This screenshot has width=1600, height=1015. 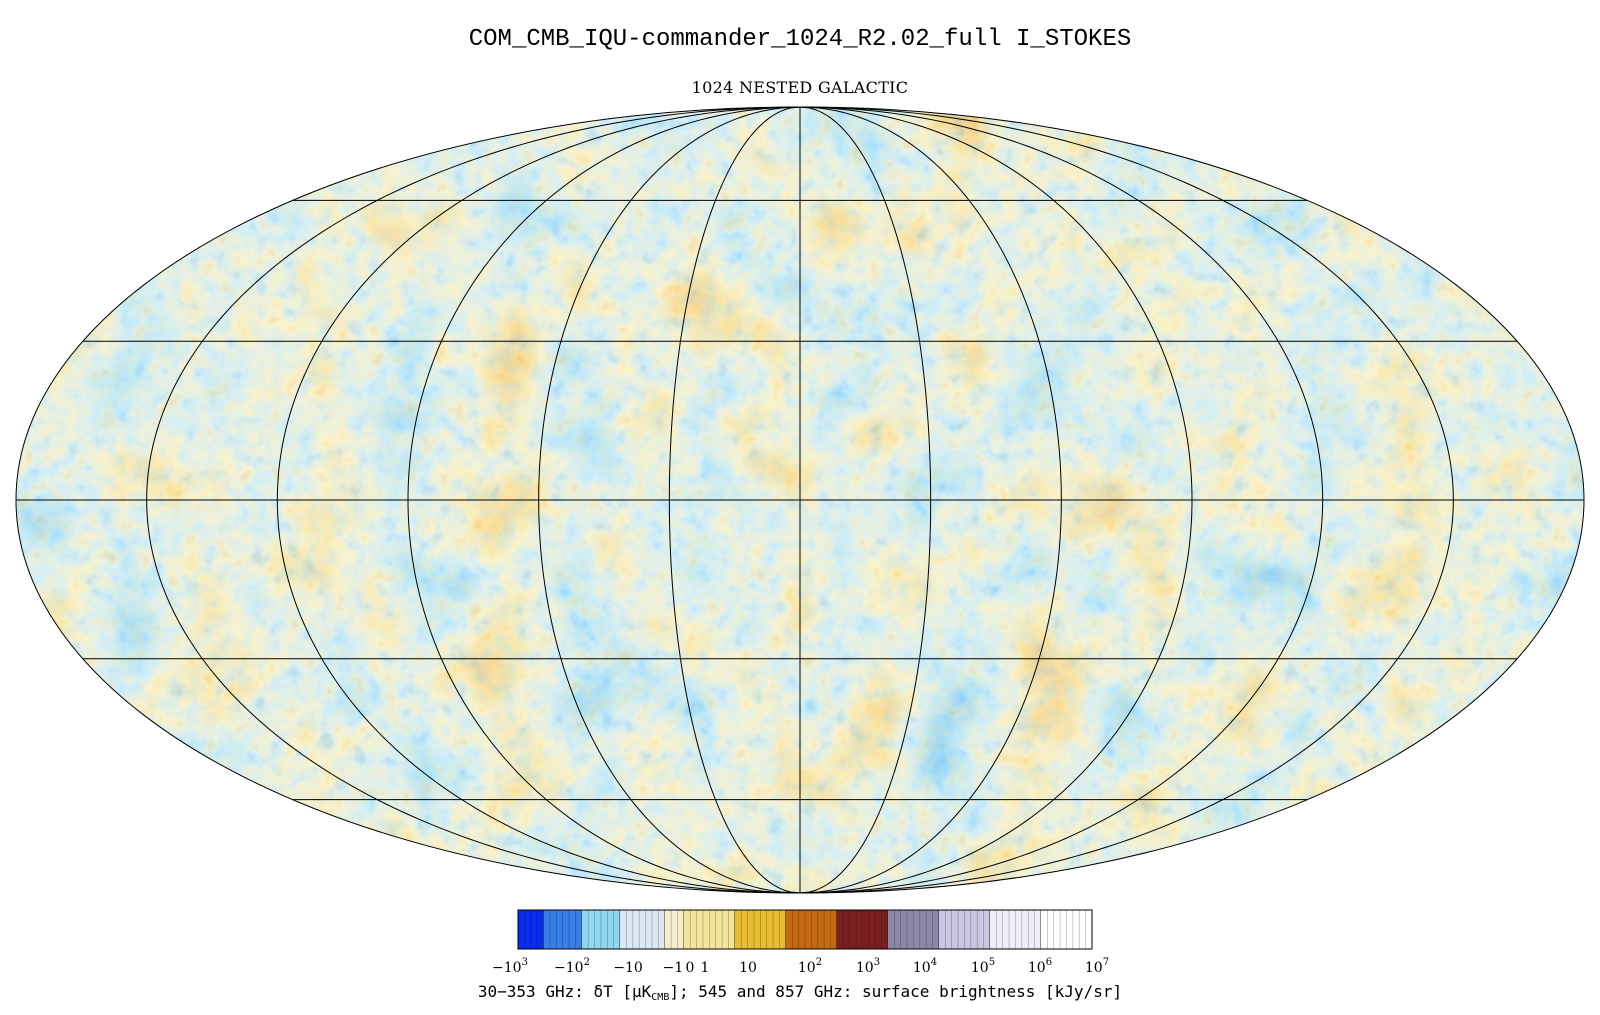 What do you see at coordinates (572, 966) in the screenshot?
I see `colorbar-tick-label: −102` at bounding box center [572, 966].